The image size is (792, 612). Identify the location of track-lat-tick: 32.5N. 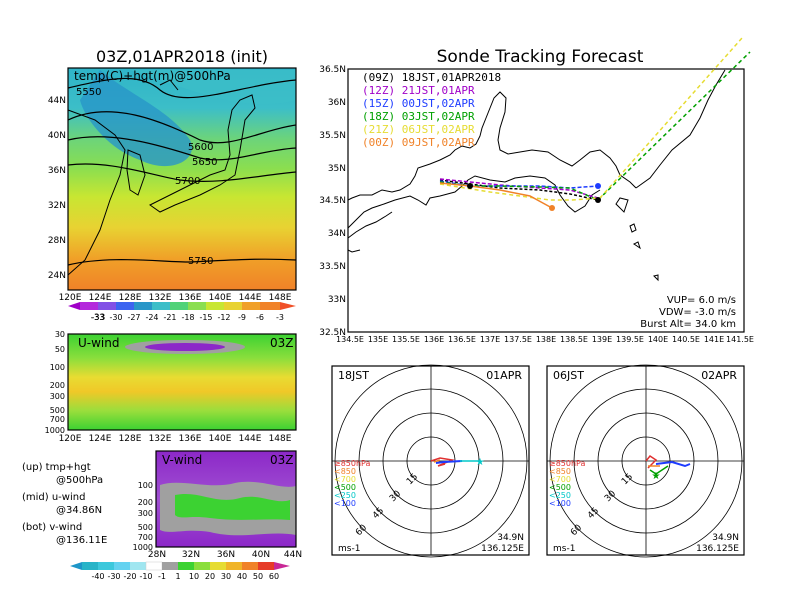
(332, 333).